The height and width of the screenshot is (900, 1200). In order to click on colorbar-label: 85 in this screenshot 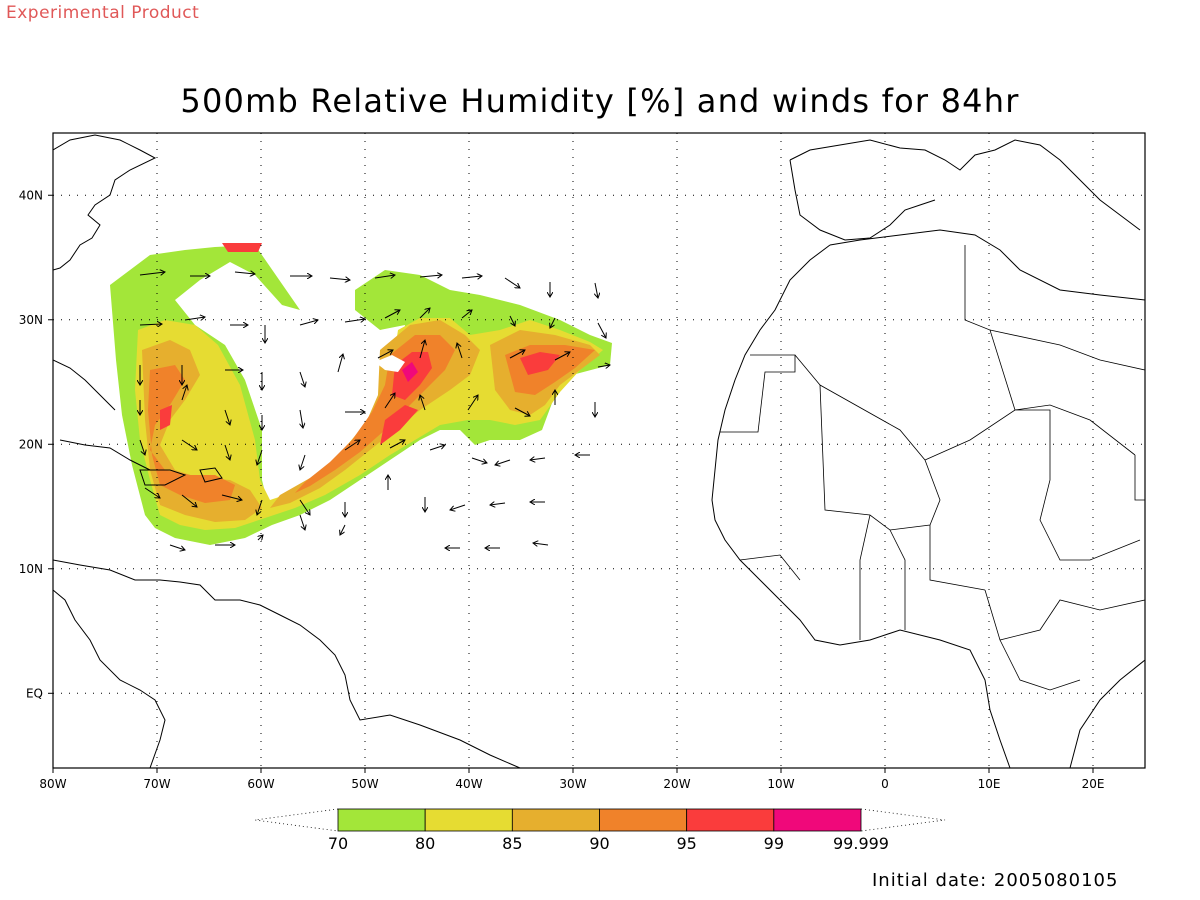, I will do `click(512, 843)`.